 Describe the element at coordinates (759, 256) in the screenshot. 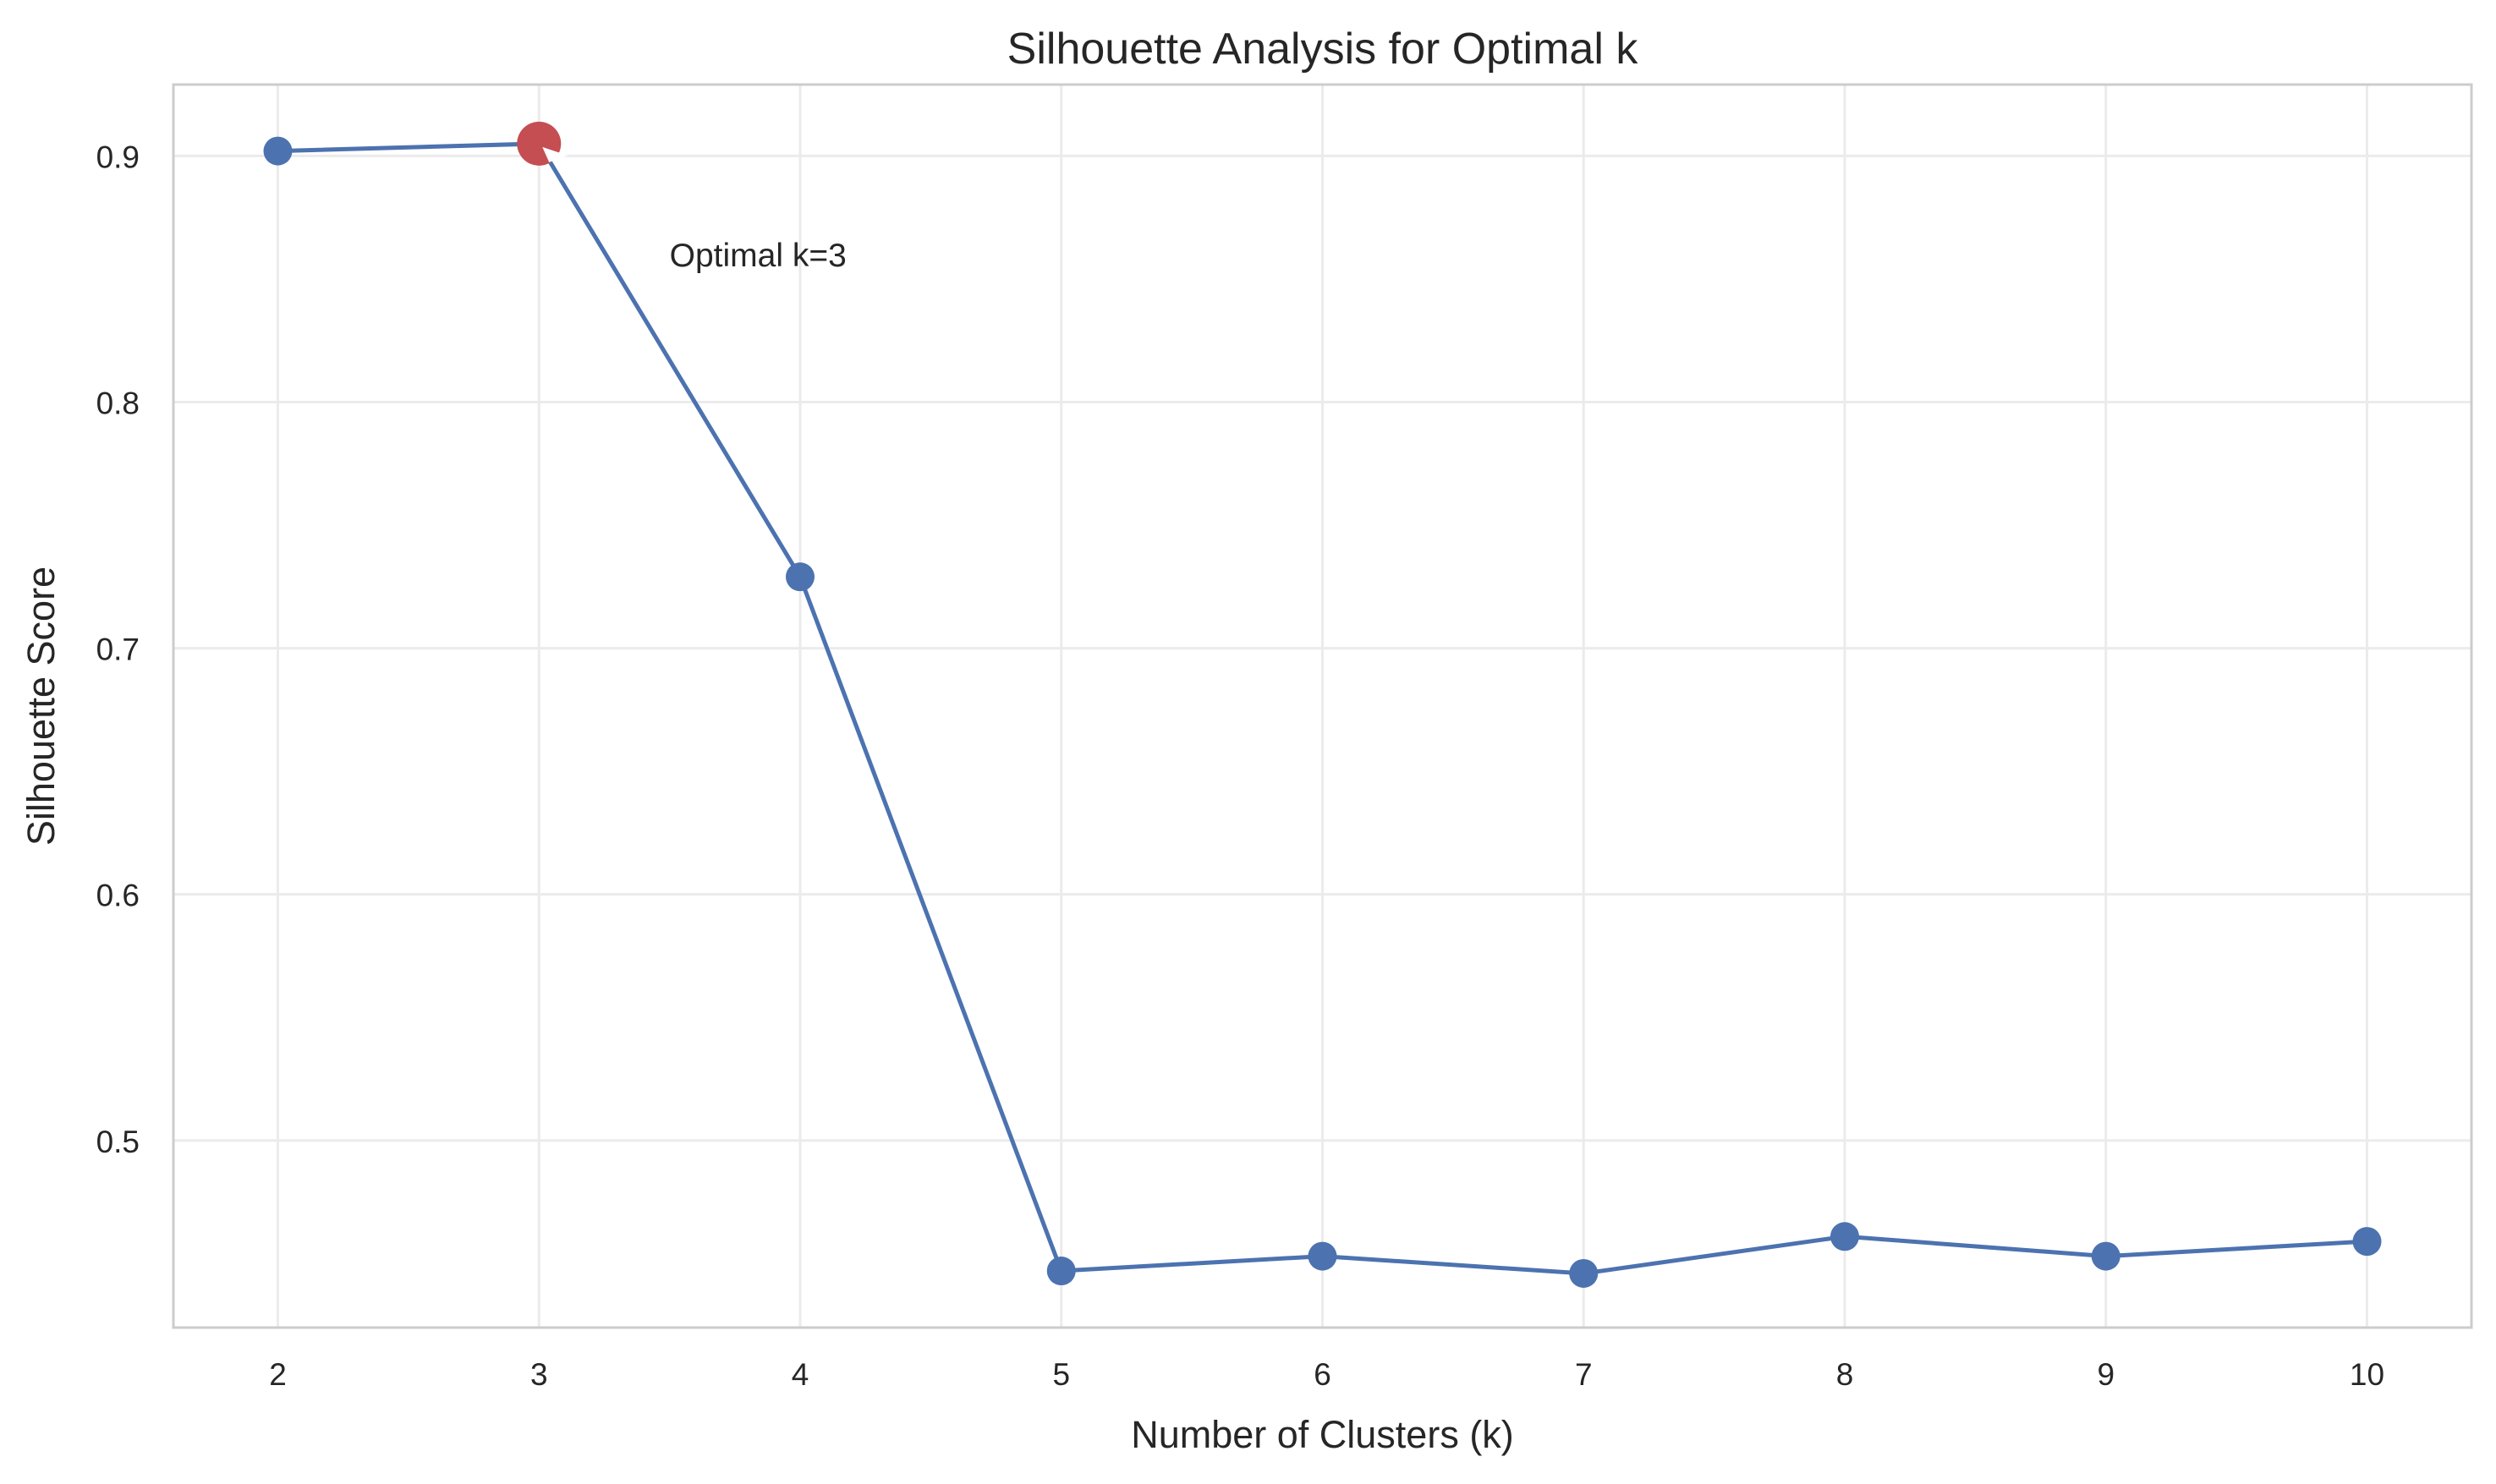

I see `annotation-optimal-k: Optimal k=3` at that location.